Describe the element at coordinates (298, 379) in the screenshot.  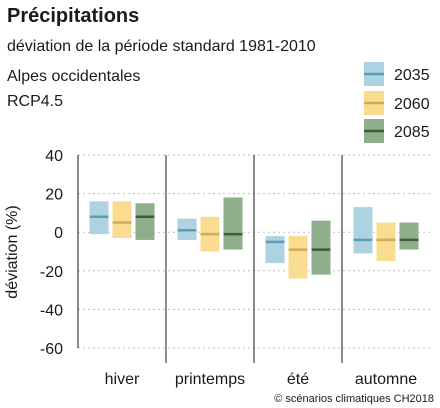
I see `x-tick-label: été` at that location.